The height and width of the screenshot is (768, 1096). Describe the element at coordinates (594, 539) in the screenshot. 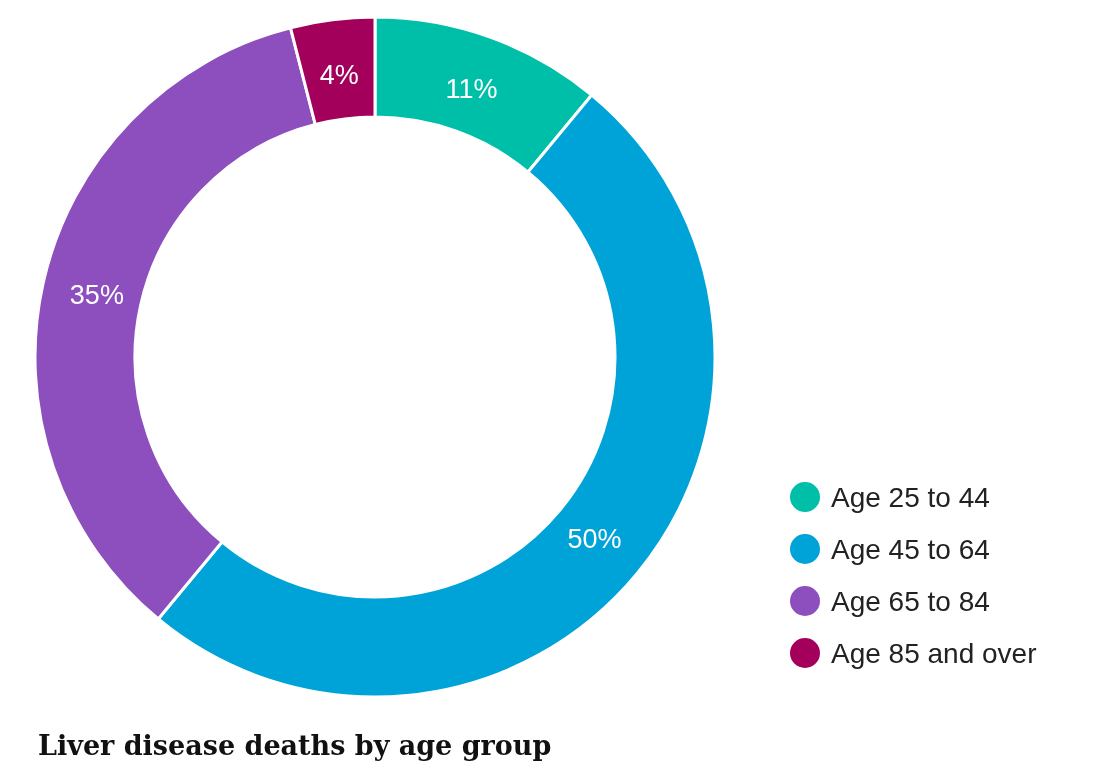

I see `data-label: 50%` at that location.